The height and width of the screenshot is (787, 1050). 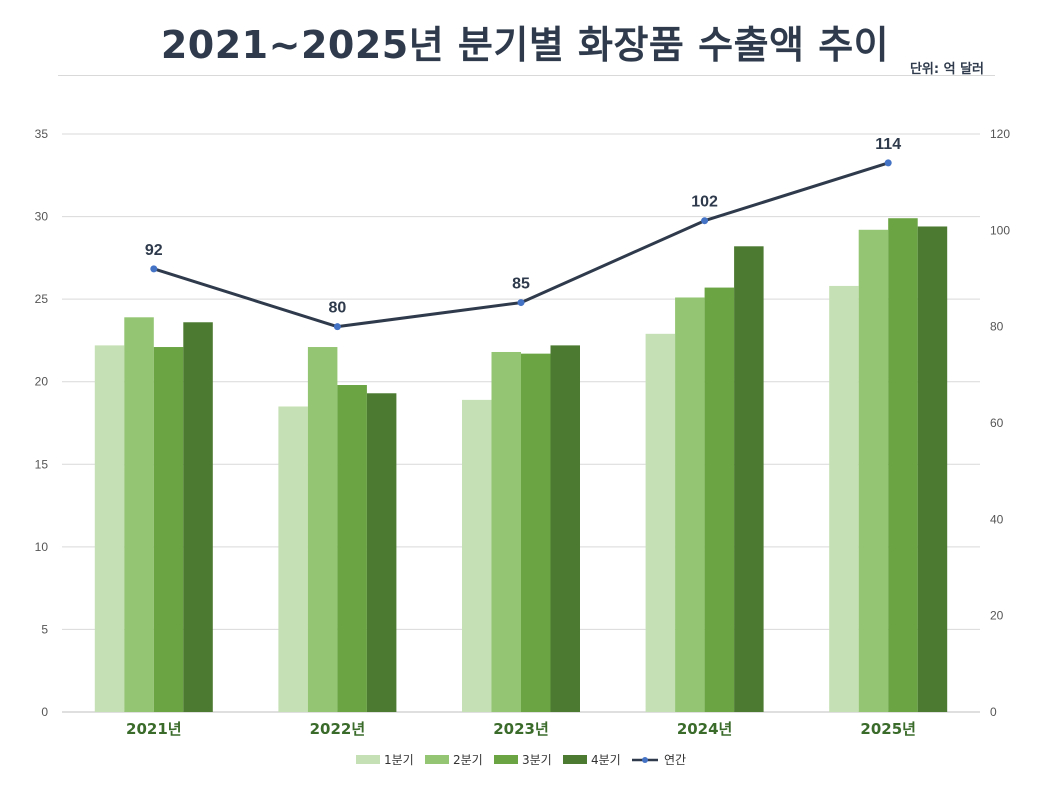 What do you see at coordinates (42, 464) in the screenshot?
I see `y-left-tick-label: 15` at bounding box center [42, 464].